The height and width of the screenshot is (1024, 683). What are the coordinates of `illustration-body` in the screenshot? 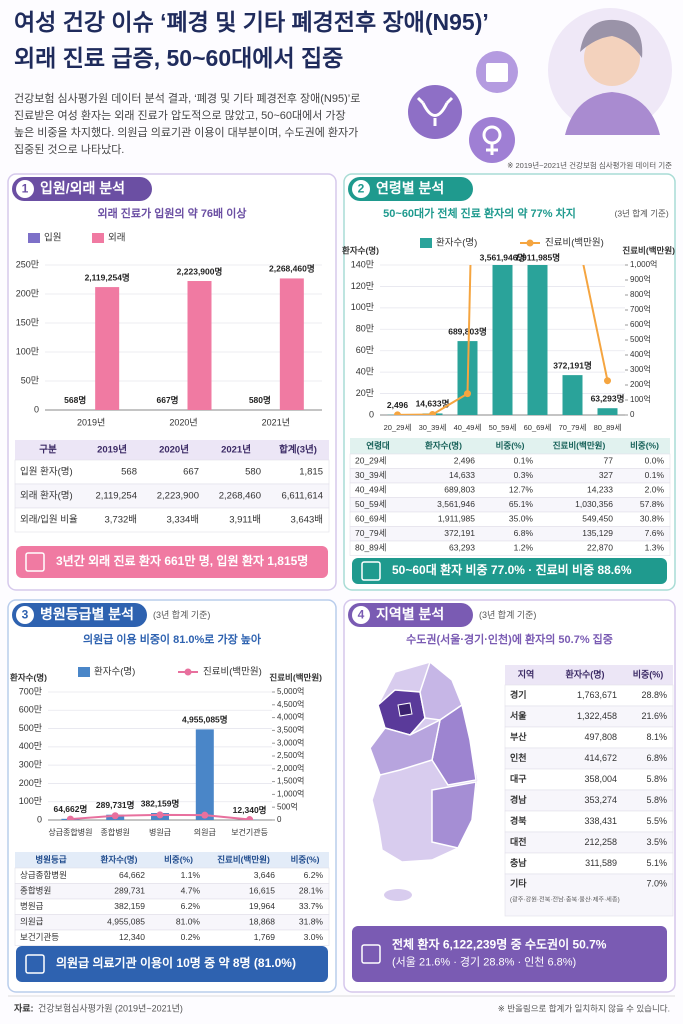 It's located at (612, 113).